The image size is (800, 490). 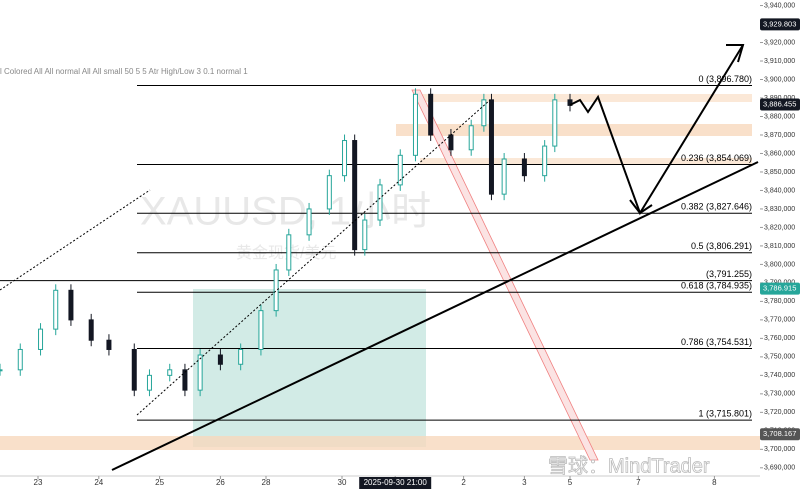 I want to click on y-tick-label: 3,890,000, so click(x=779, y=98).